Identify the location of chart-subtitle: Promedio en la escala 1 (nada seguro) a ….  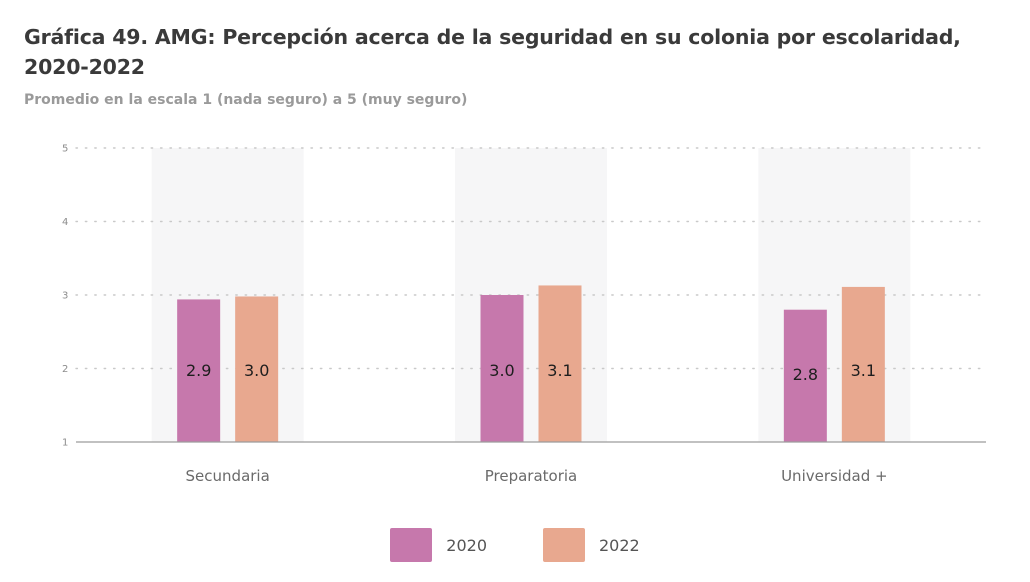
(246, 100).